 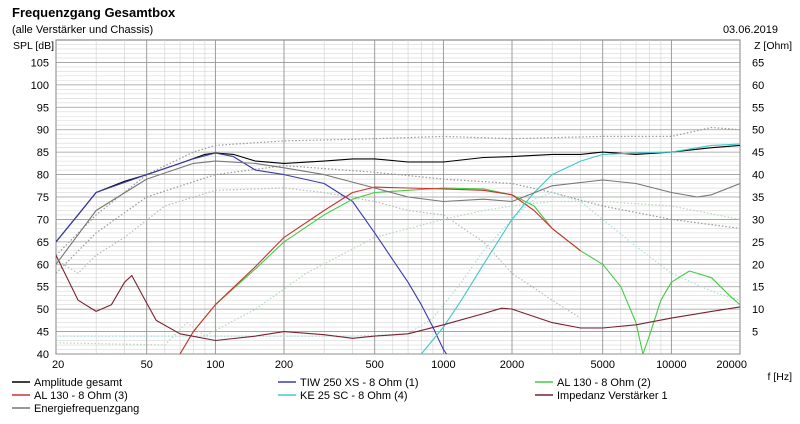 I want to click on y-tick-label: 45, so click(x=43, y=333).